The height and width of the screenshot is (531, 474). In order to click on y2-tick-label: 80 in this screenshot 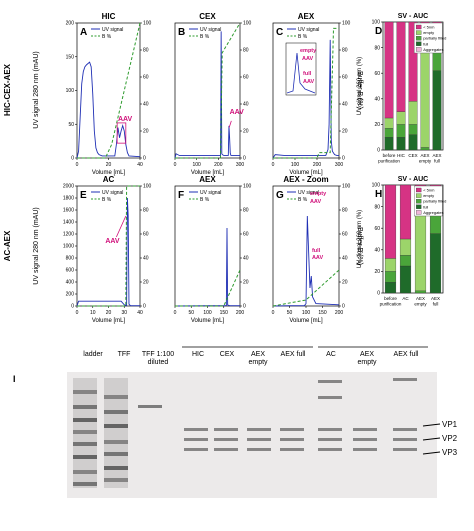, I will do `click(146, 211)`.